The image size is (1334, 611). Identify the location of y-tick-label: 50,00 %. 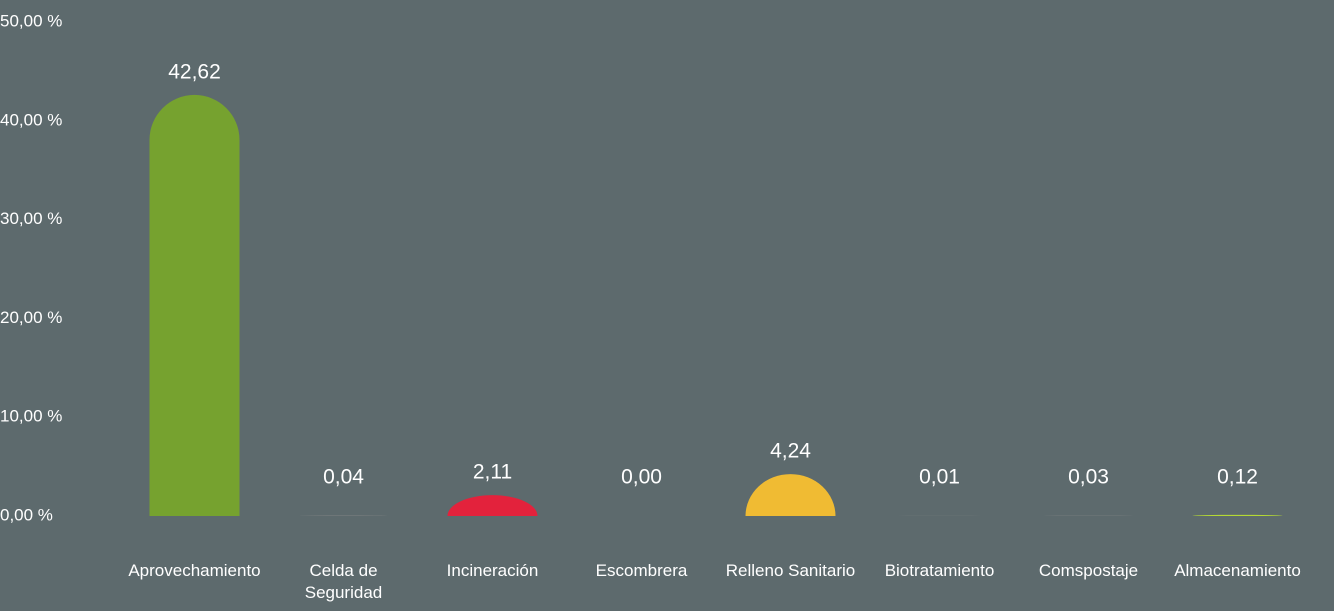
(31, 20).